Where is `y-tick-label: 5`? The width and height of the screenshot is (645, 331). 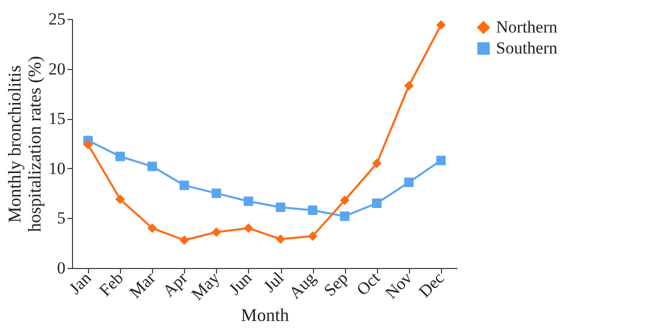 y-tick-label: 5 is located at coordinates (61, 218).